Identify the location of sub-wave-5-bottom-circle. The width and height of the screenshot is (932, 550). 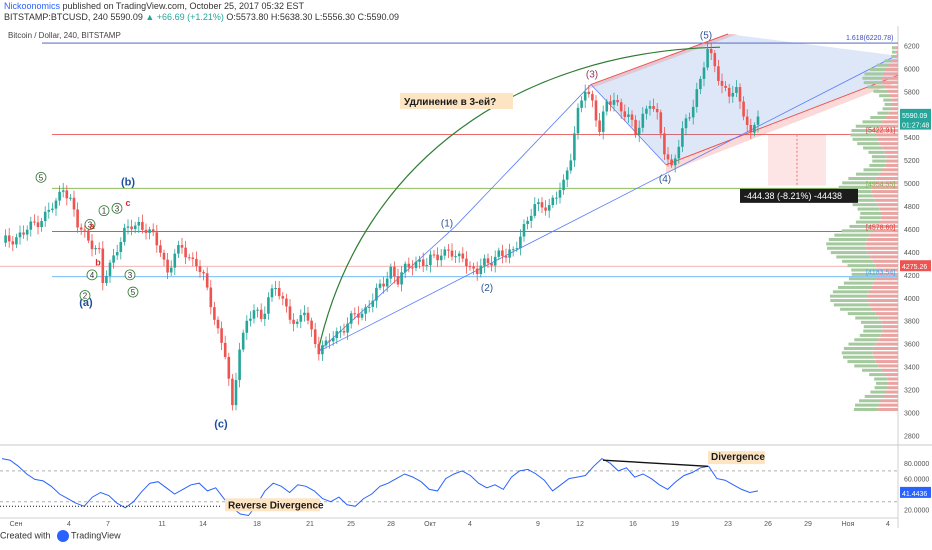
(133, 292).